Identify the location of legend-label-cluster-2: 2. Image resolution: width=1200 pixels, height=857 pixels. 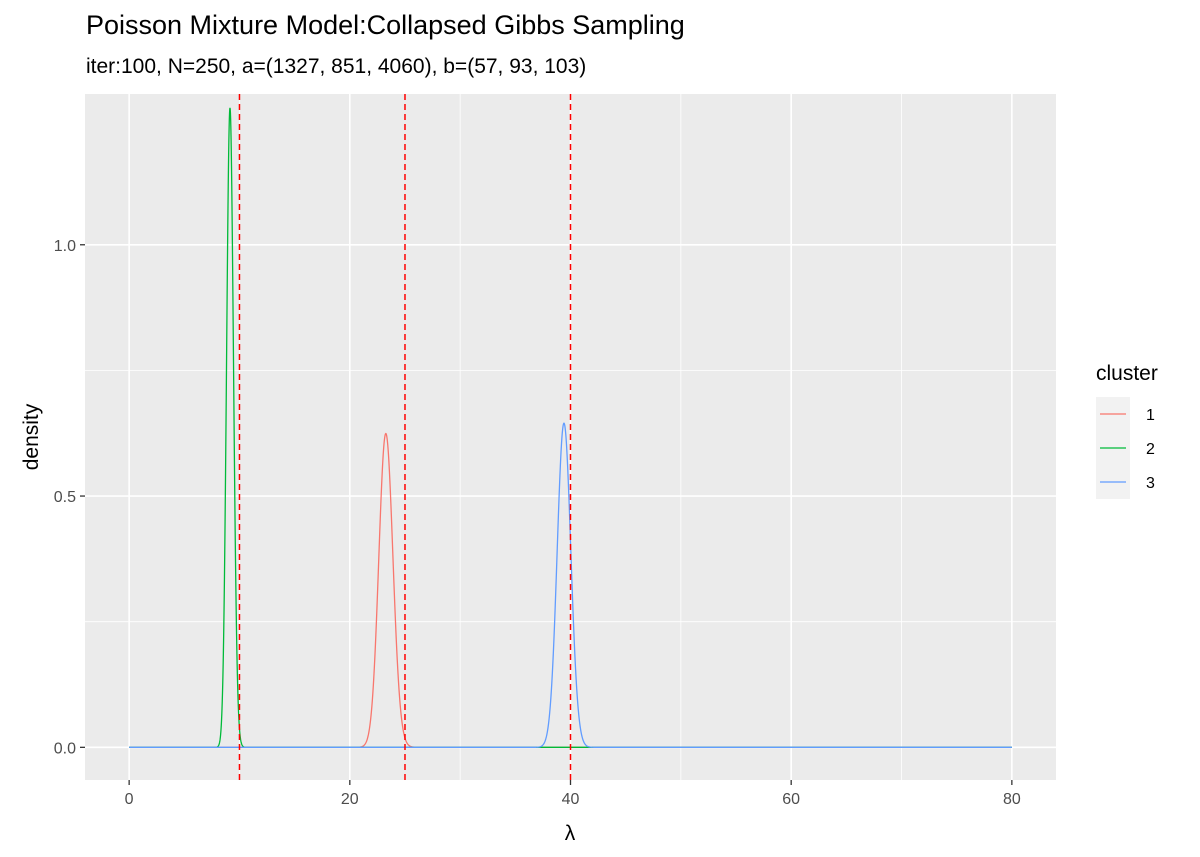
(1150, 449).